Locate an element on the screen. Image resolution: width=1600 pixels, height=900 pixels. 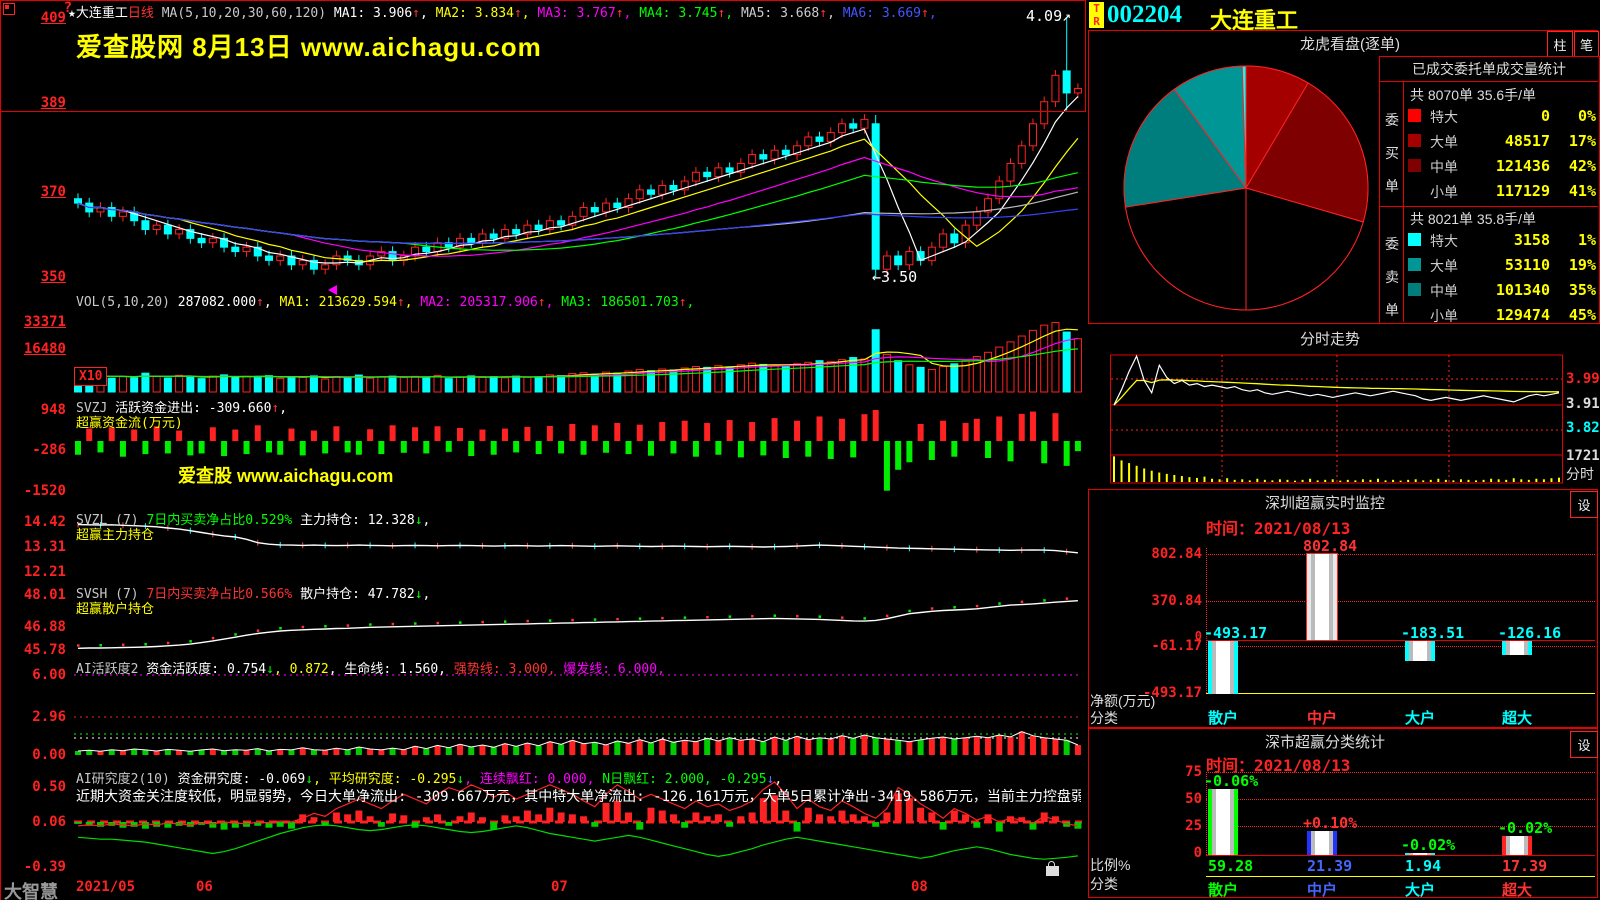
m2-ratio-label: 比例% is located at coordinates (1110, 865).